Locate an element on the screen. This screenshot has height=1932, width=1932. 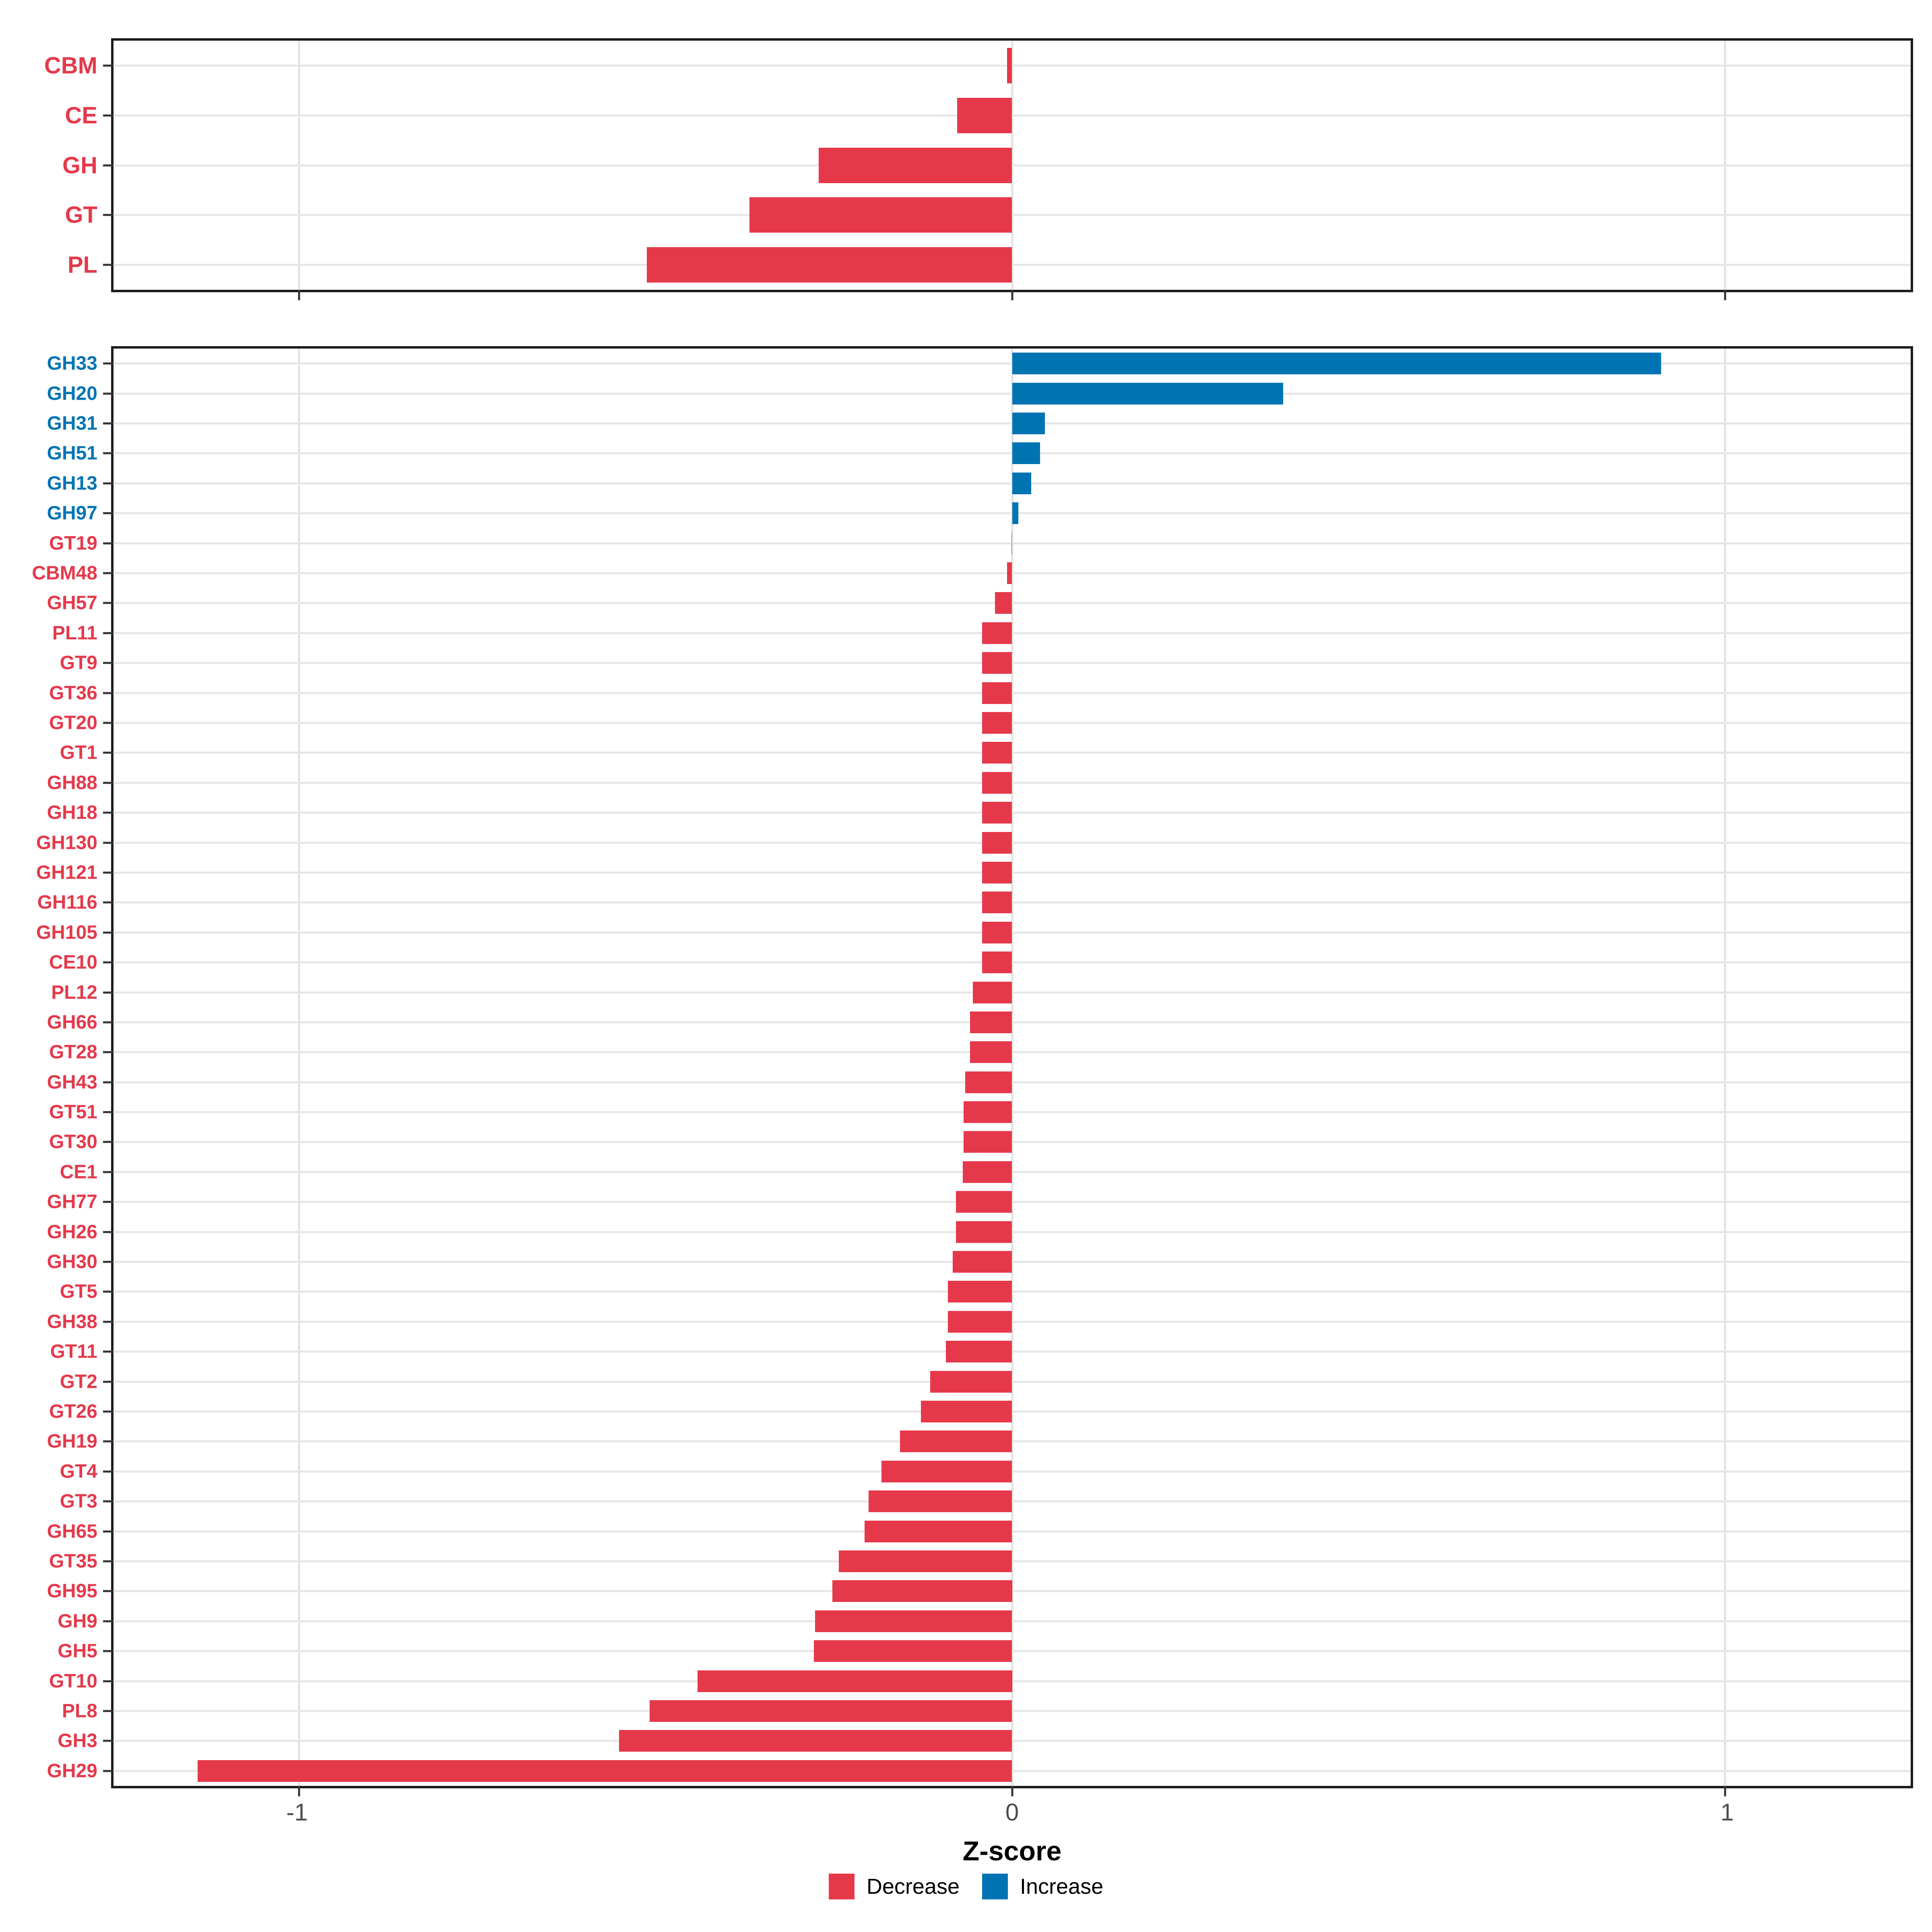
bar-GH95 is located at coordinates (922, 1591).